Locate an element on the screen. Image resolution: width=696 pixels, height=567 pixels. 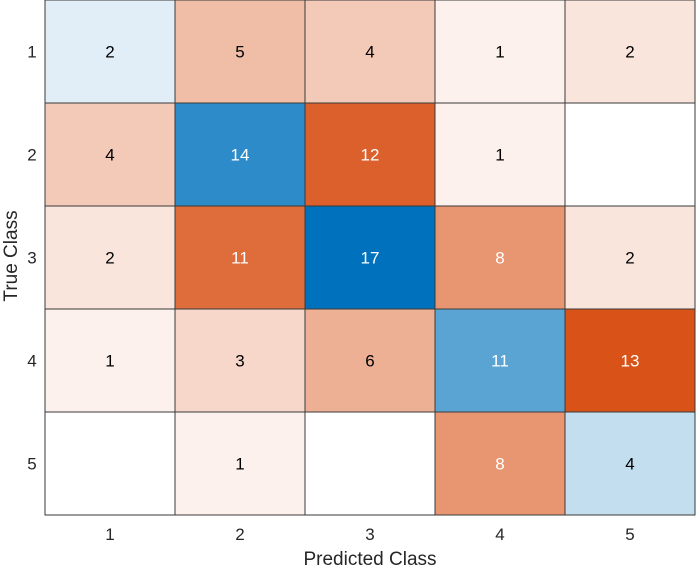
x-axis-label: Predicted Class is located at coordinates (369, 558).